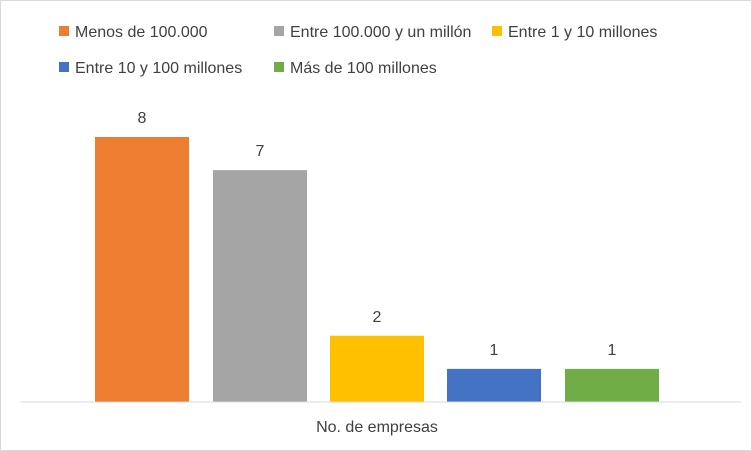 The image size is (752, 451). Describe the element at coordinates (142, 118) in the screenshot. I see `data-label: 8` at that location.